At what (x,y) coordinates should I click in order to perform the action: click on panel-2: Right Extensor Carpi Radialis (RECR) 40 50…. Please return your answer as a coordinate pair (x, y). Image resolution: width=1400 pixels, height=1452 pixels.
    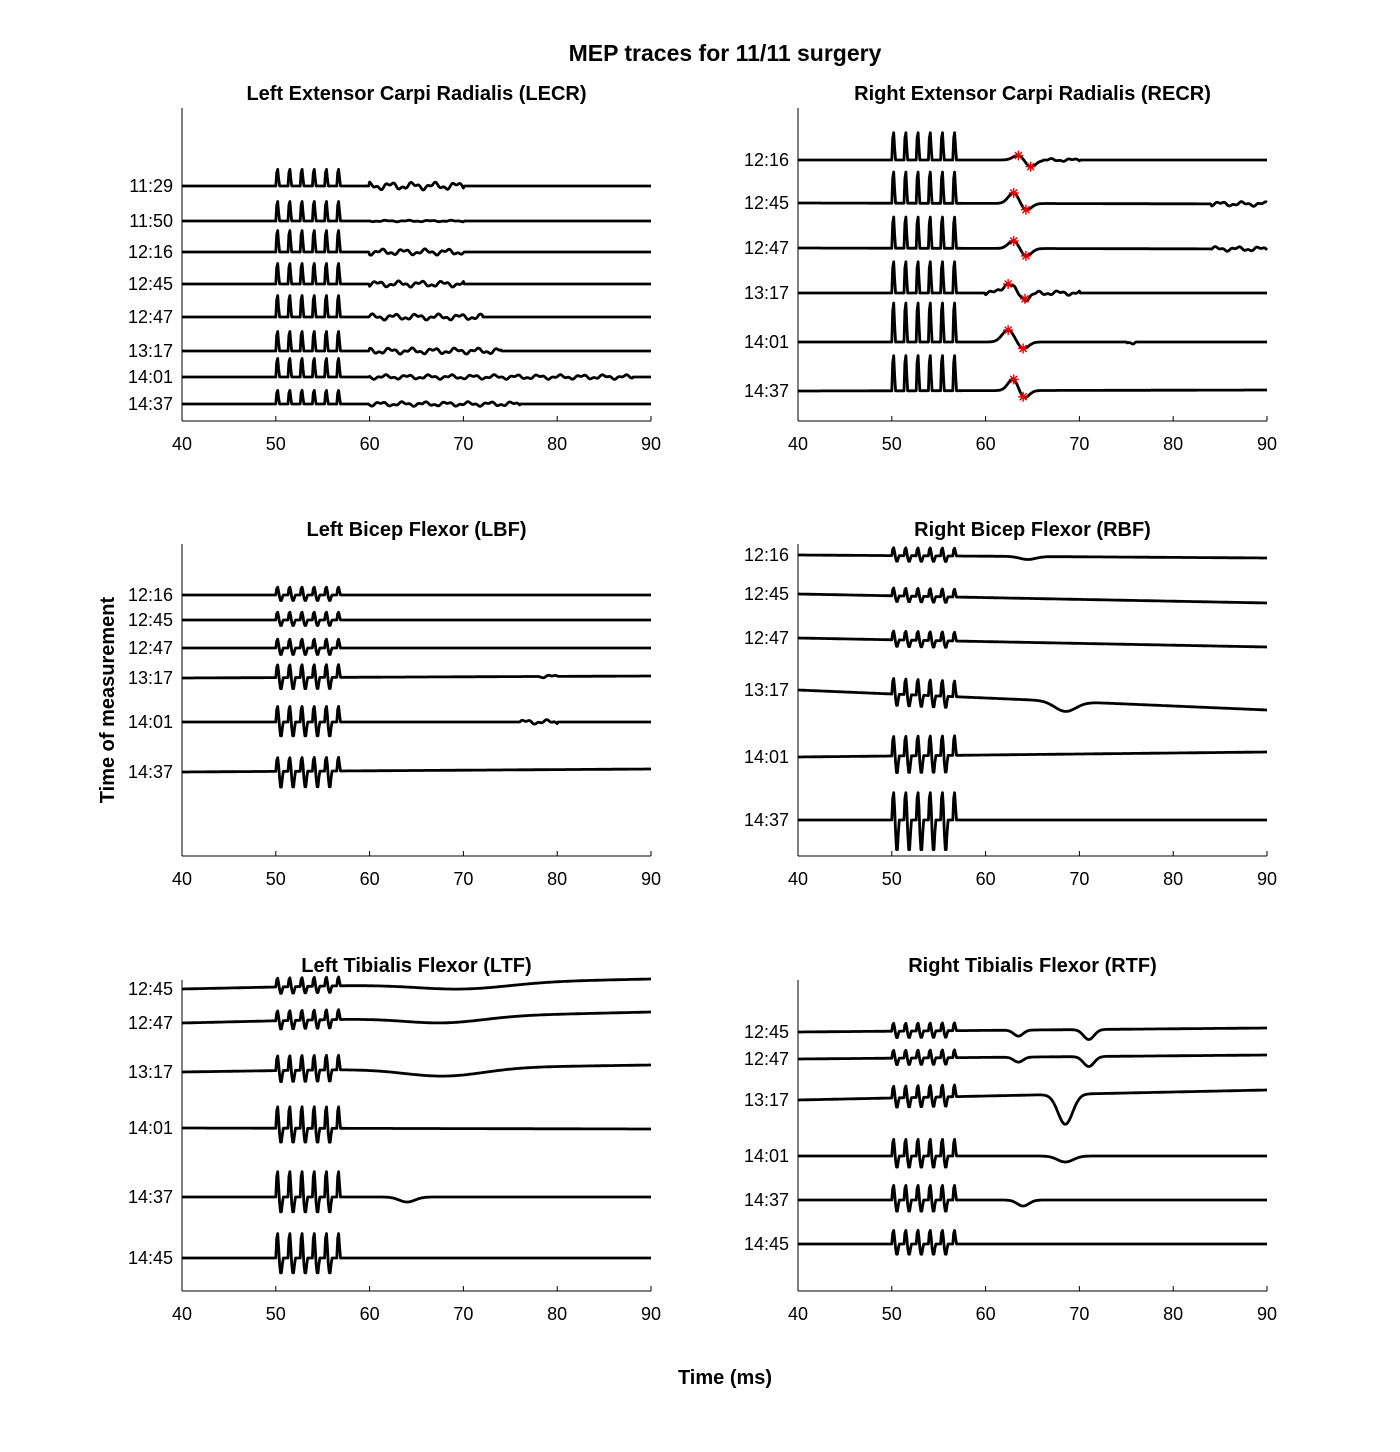
    Looking at the image, I should click on (1010, 268).